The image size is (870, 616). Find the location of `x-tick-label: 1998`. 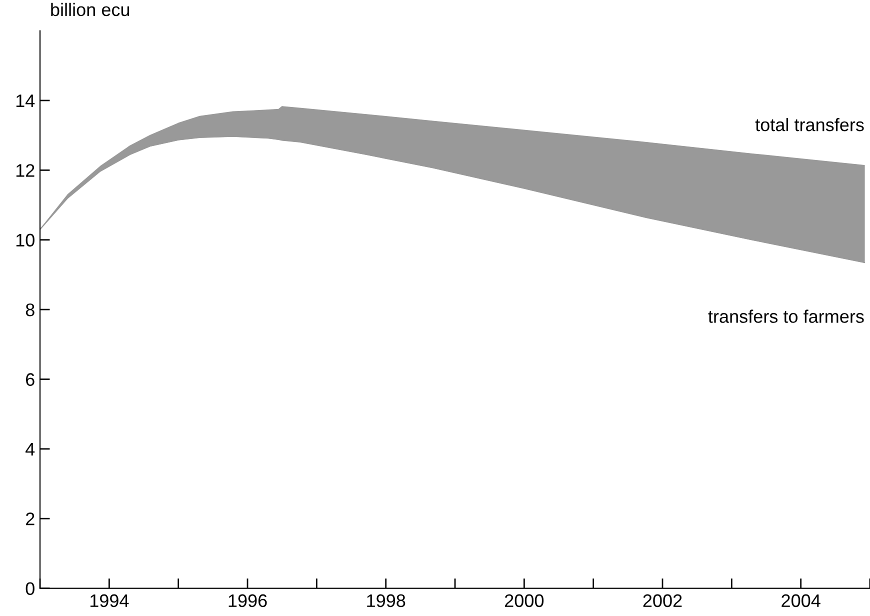

x-tick-label: 1998 is located at coordinates (386, 601).